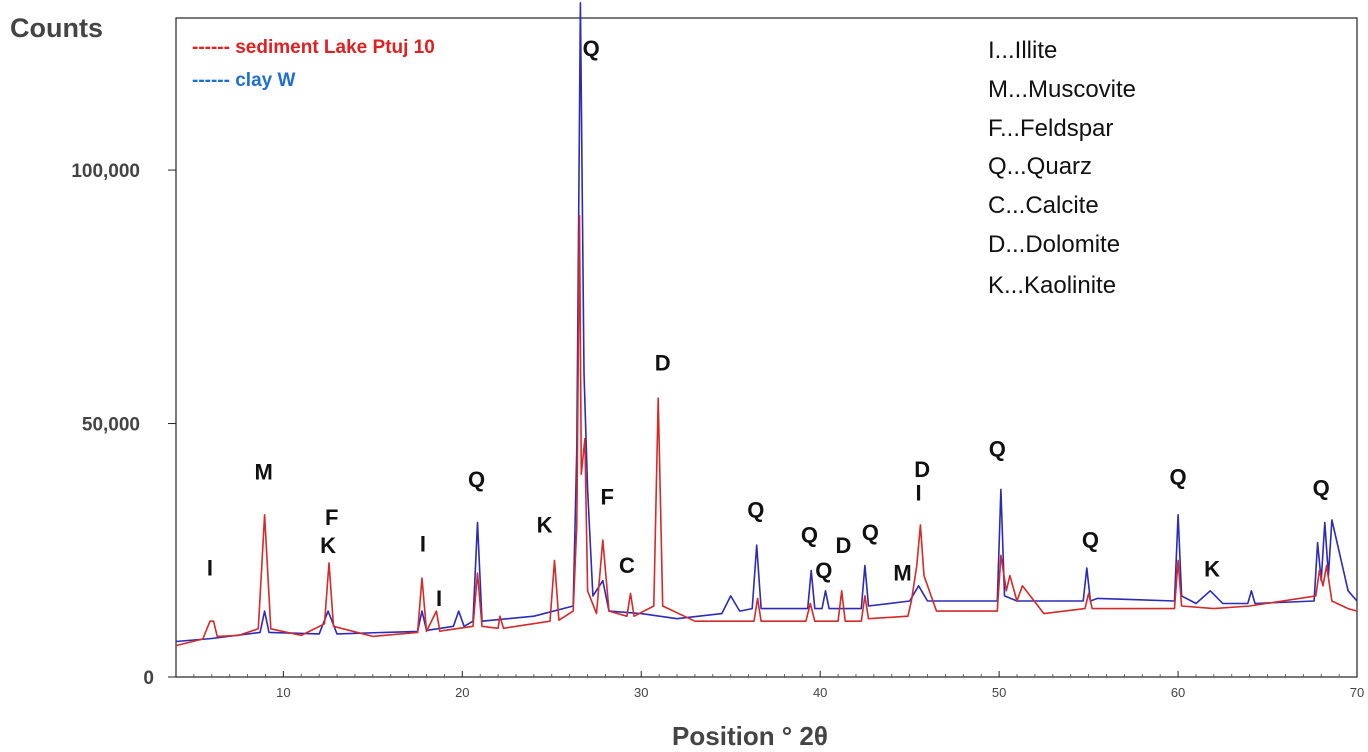 Image resolution: width=1368 pixels, height=752 pixels. What do you see at coordinates (1022, 50) in the screenshot?
I see `key-item-illite: I...Illite` at bounding box center [1022, 50].